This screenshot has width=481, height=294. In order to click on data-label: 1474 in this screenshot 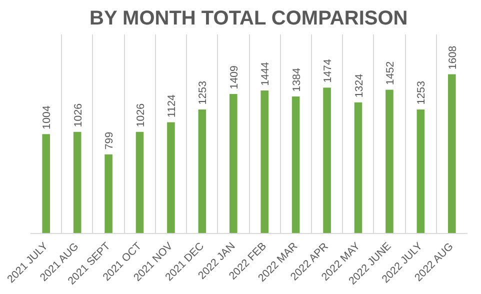, I will do `click(328, 71)`.